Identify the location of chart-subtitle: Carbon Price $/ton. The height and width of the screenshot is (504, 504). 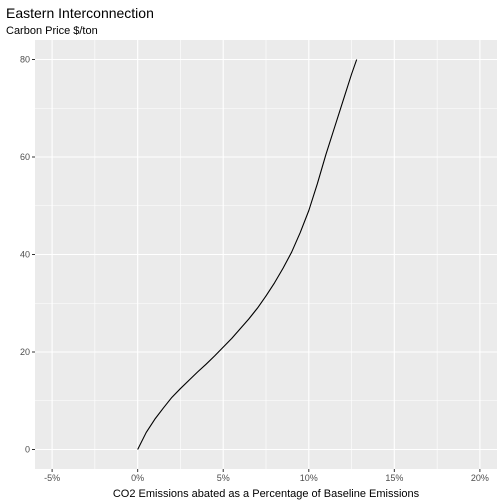
(52, 31).